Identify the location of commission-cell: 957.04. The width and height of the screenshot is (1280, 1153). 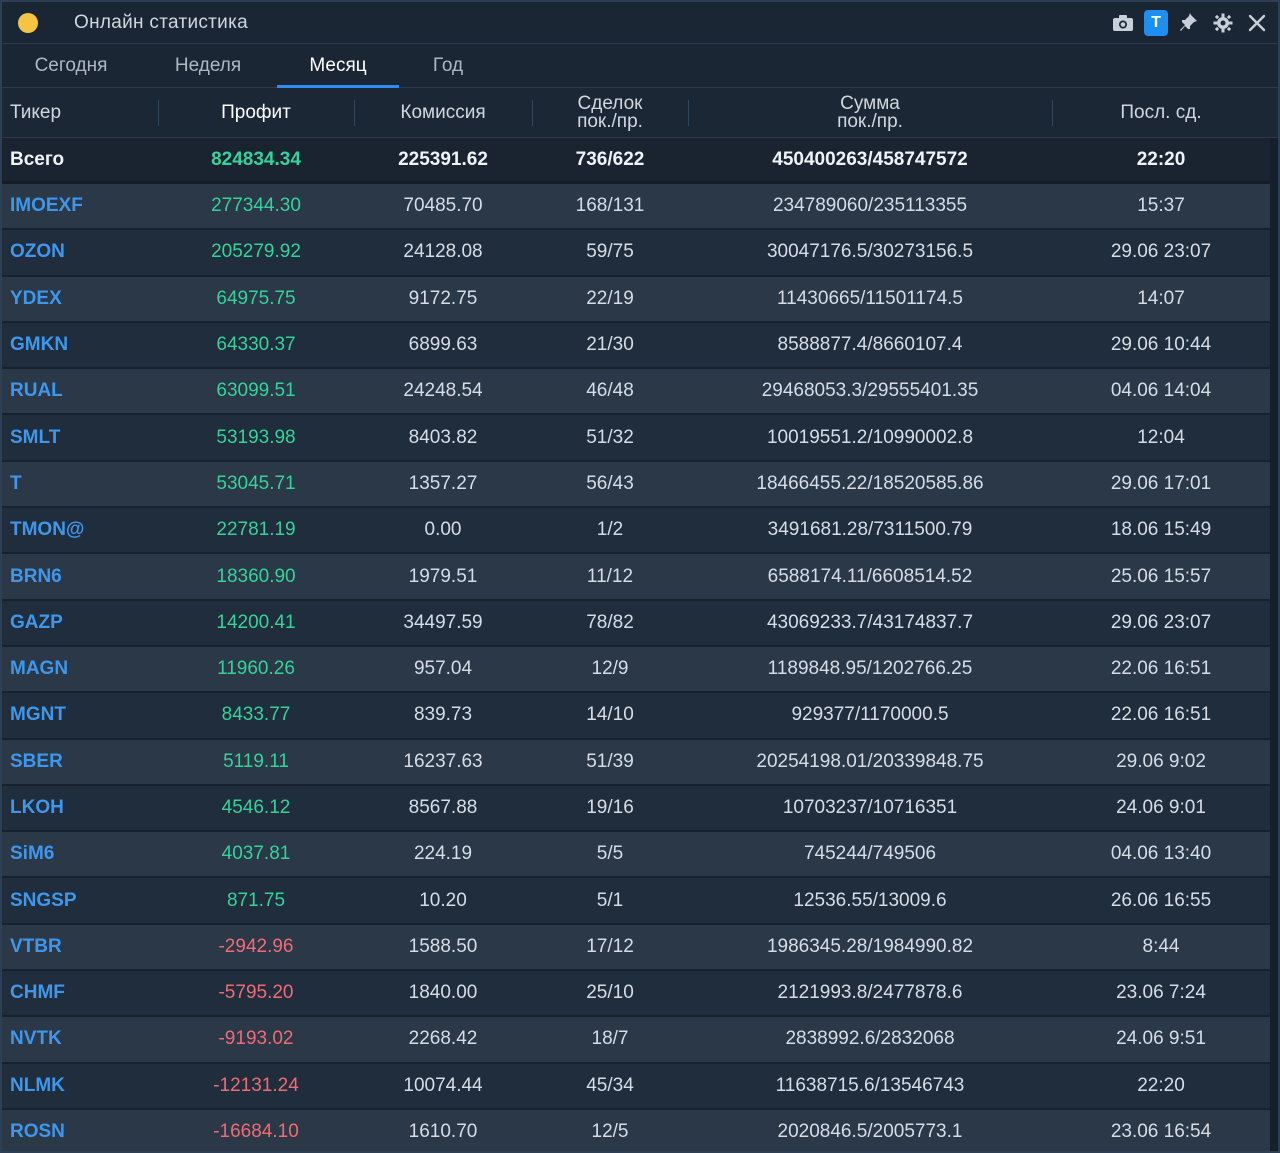
(443, 669).